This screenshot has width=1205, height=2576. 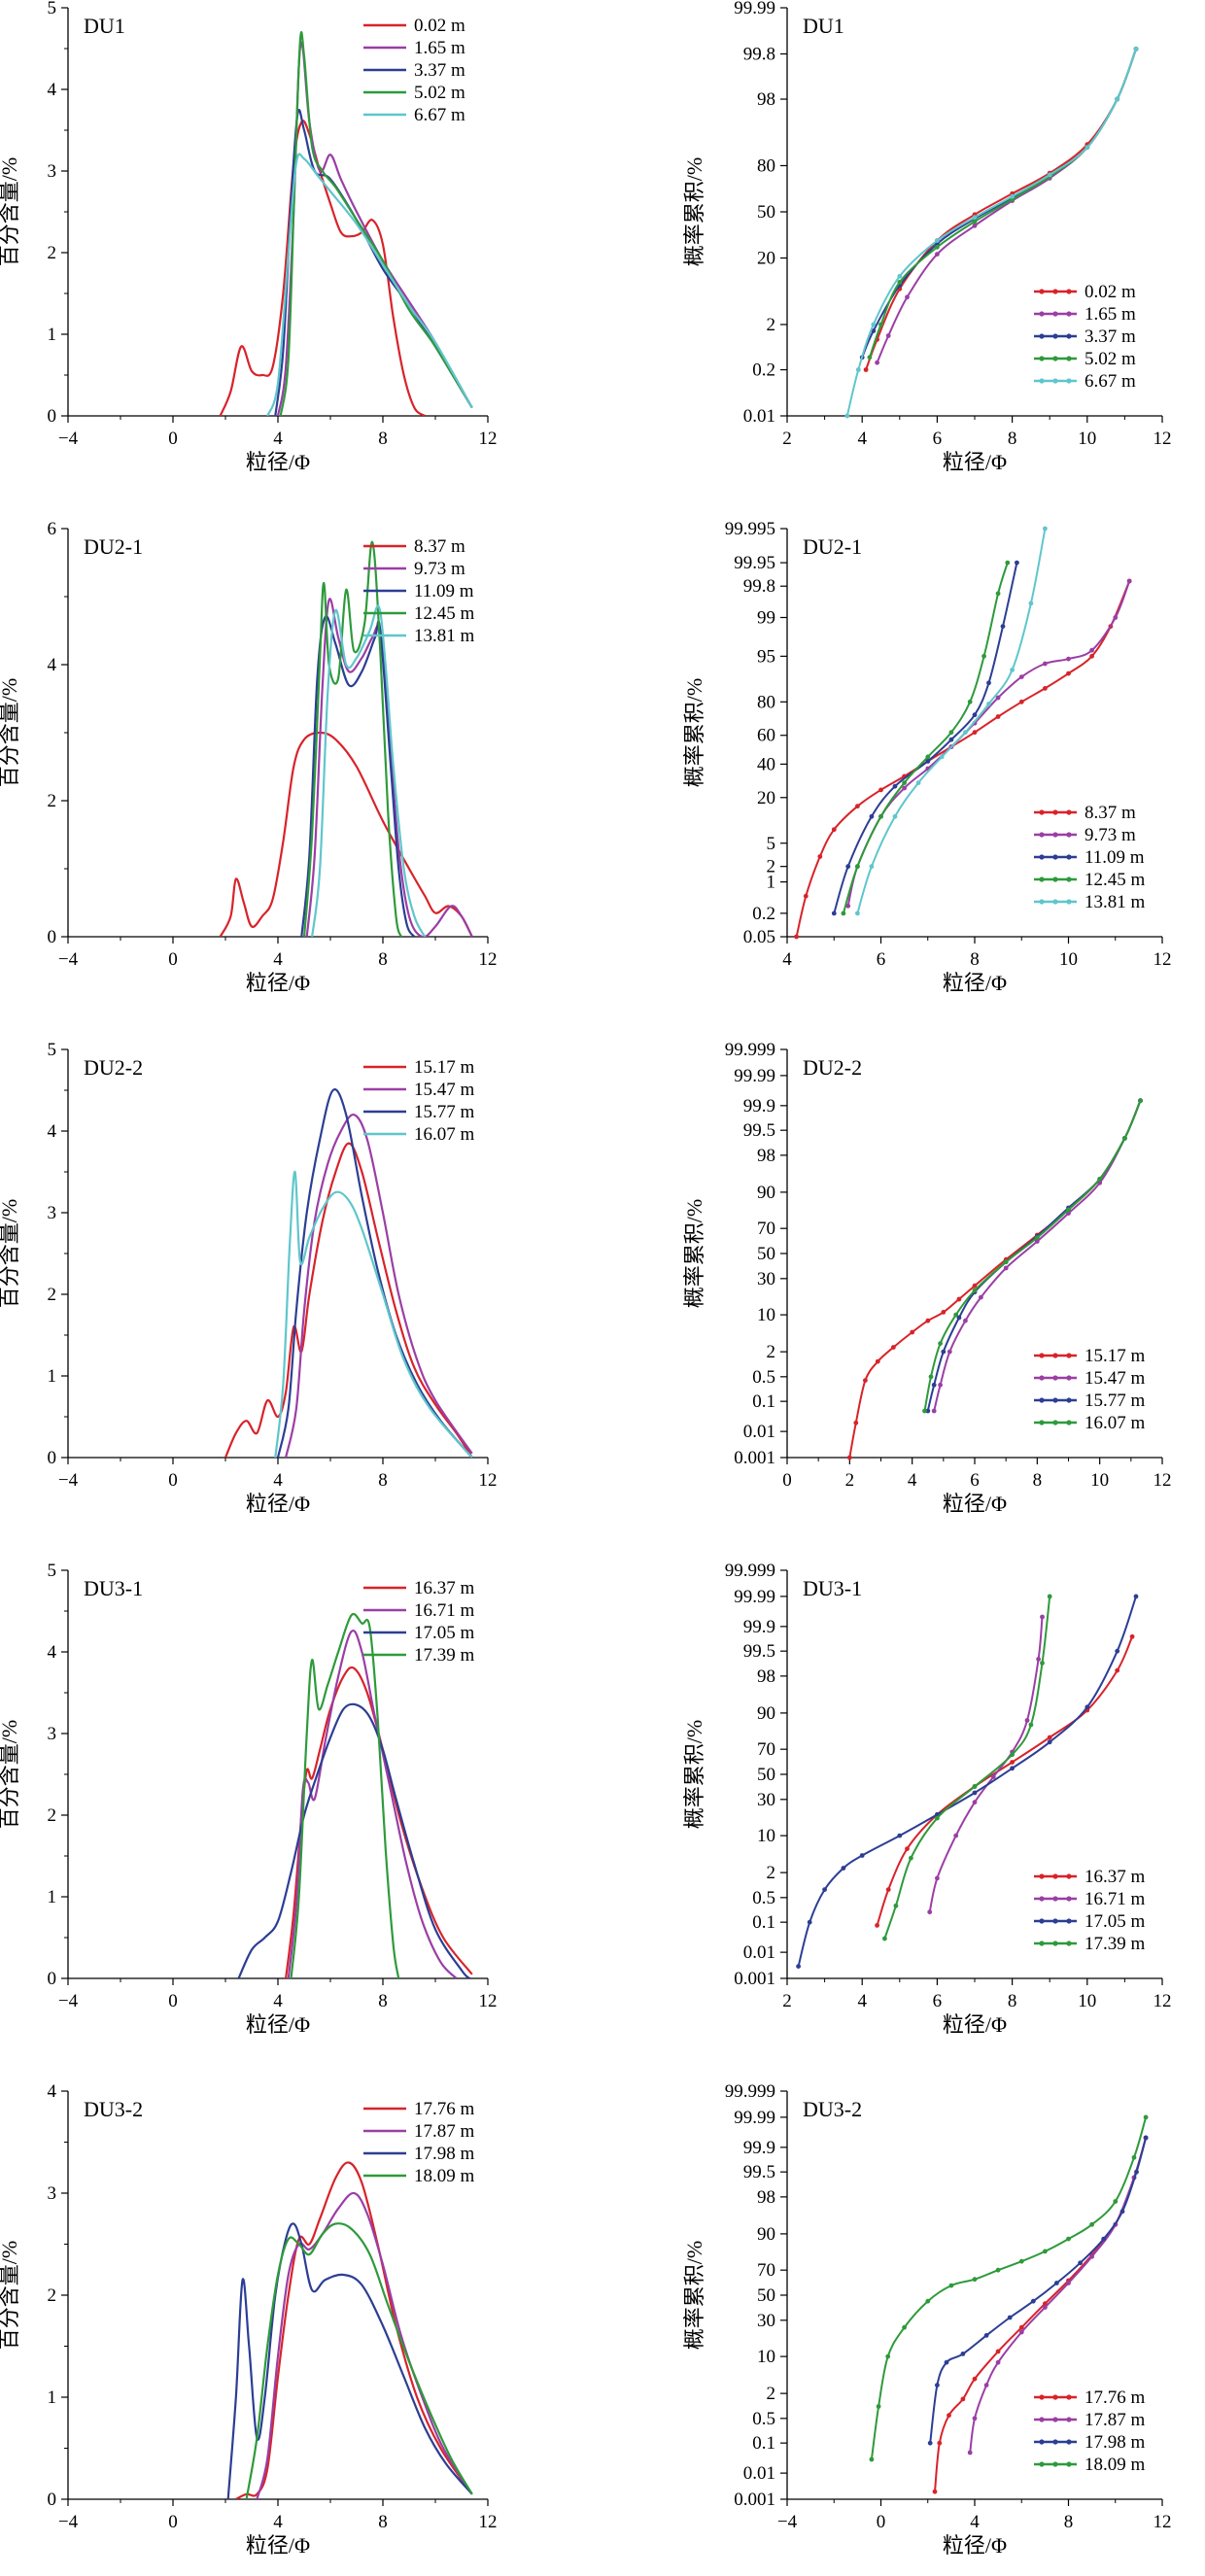 What do you see at coordinates (766, 2234) in the screenshot?
I see `y-tick-label: 90` at bounding box center [766, 2234].